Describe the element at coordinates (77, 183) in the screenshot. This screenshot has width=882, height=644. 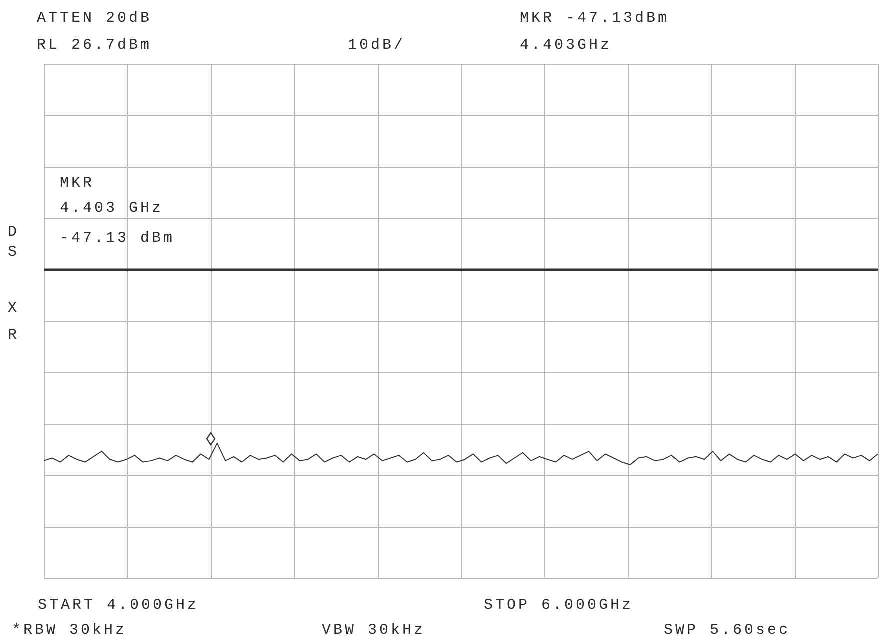
I see `text: MKR` at that location.